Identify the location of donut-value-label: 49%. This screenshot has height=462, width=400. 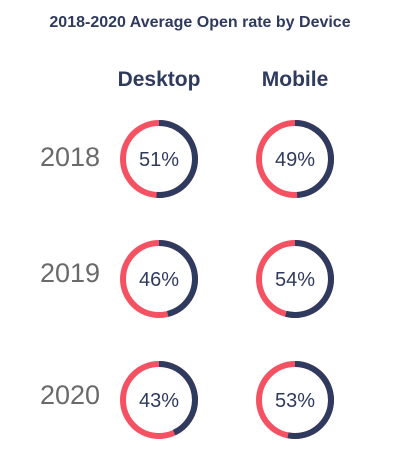
(295, 160).